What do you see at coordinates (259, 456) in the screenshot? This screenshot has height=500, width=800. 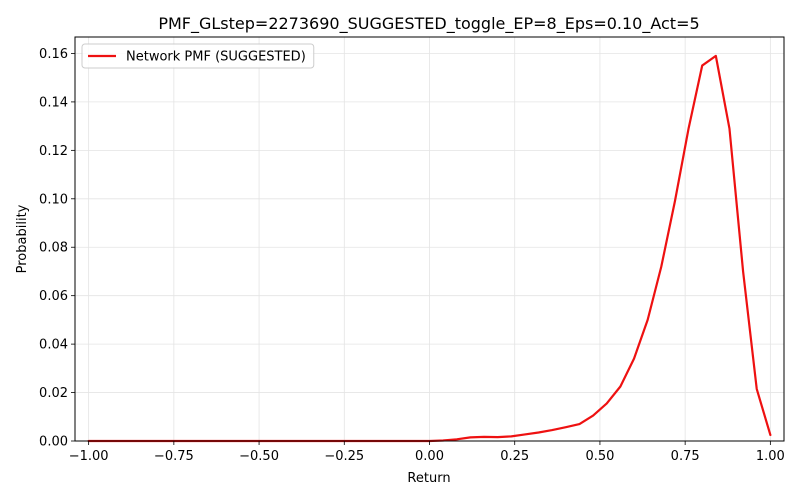 I see `x-tick-label: −0.50` at bounding box center [259, 456].